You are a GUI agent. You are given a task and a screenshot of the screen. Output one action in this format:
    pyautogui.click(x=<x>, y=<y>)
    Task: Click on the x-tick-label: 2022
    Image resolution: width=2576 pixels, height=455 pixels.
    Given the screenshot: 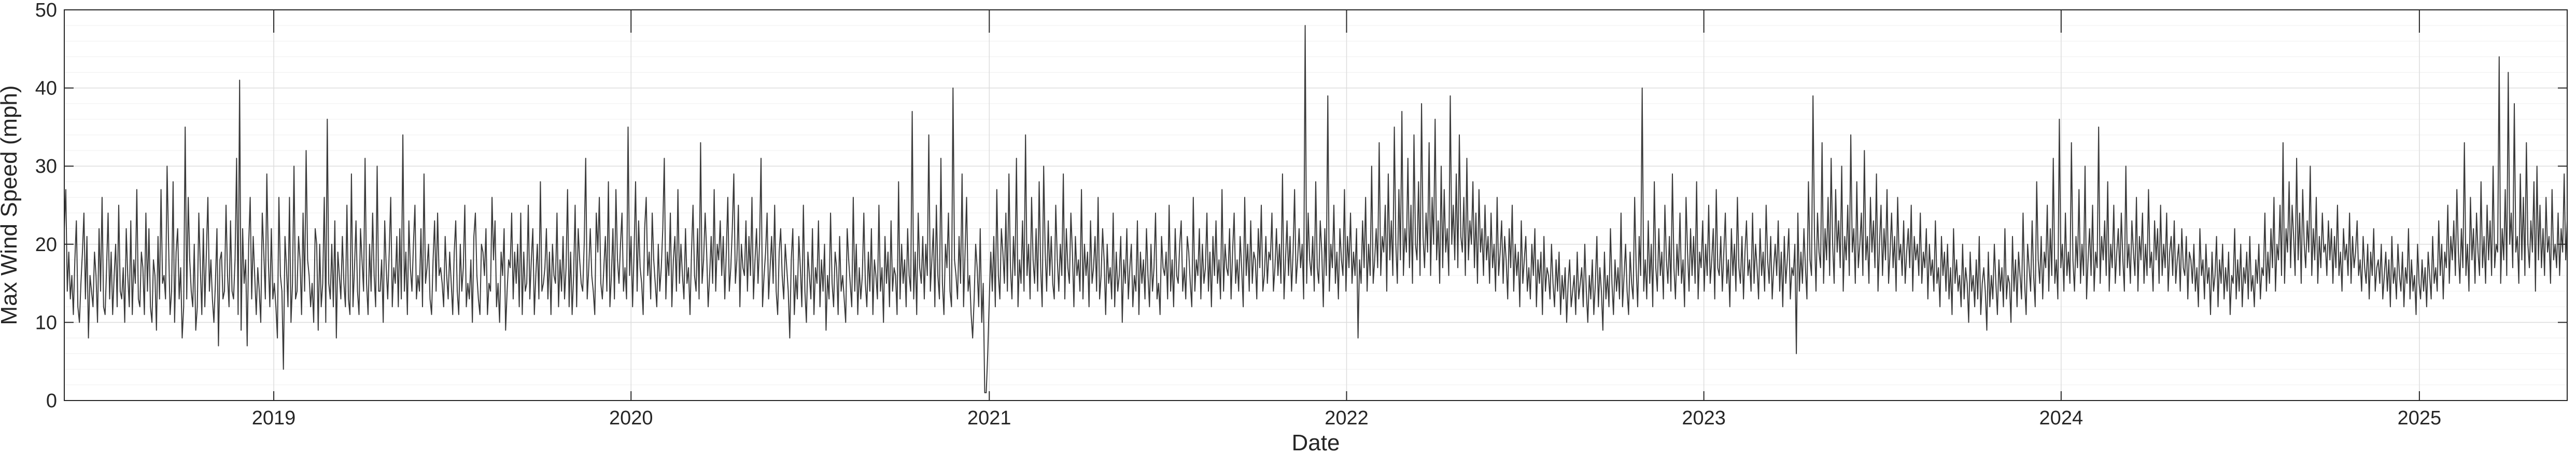 What is the action you would take?
    pyautogui.click(x=1347, y=418)
    